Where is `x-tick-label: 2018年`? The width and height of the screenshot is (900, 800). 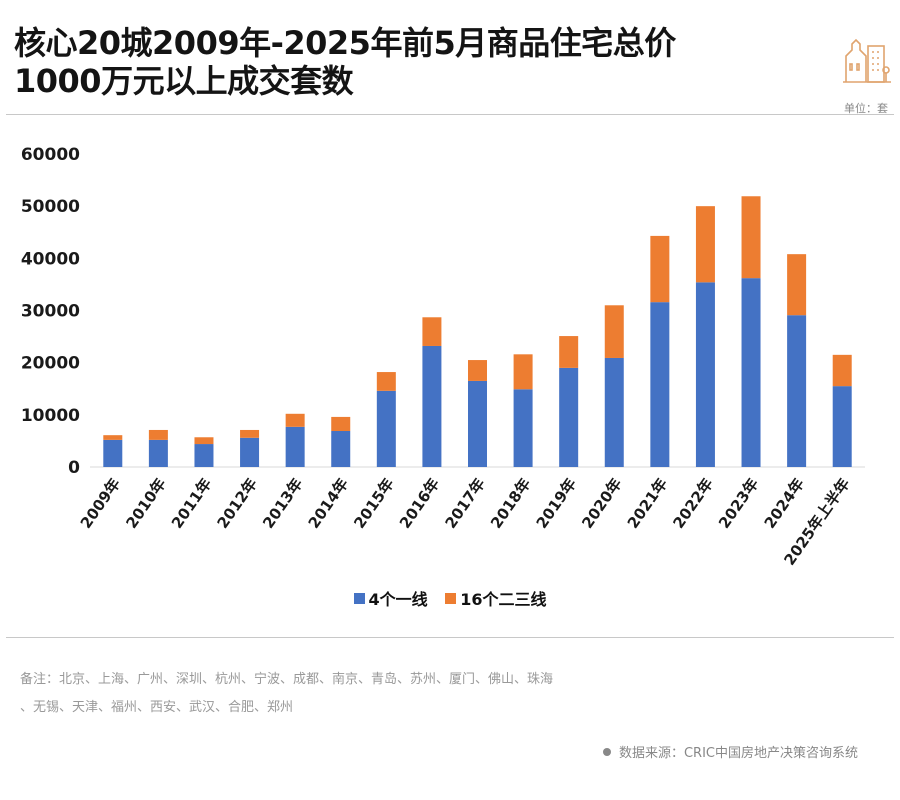 x-tick-label: 2018年 is located at coordinates (510, 503).